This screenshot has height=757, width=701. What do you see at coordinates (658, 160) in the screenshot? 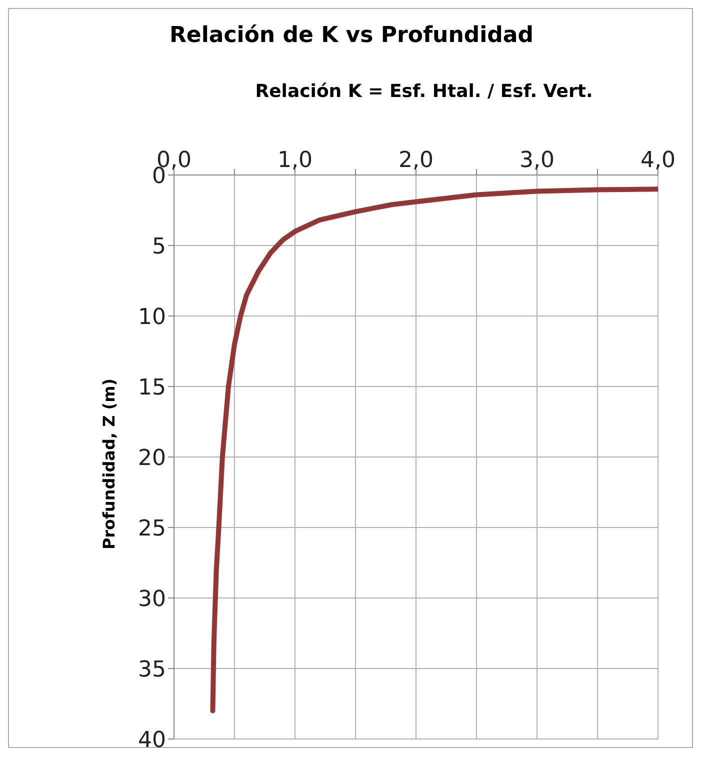
I see `x-tick-label: 4,0` at bounding box center [658, 160].